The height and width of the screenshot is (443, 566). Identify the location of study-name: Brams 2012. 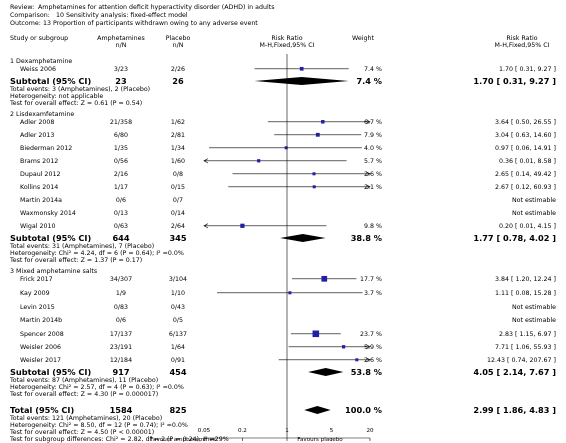
(39, 161).